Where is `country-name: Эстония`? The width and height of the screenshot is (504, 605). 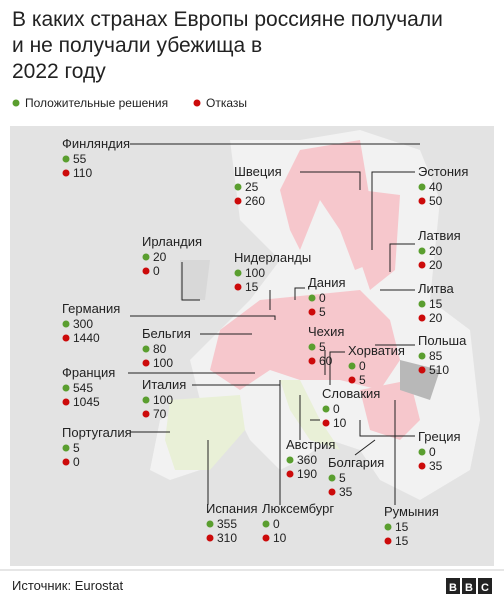
country-name: Эстония is located at coordinates (443, 171).